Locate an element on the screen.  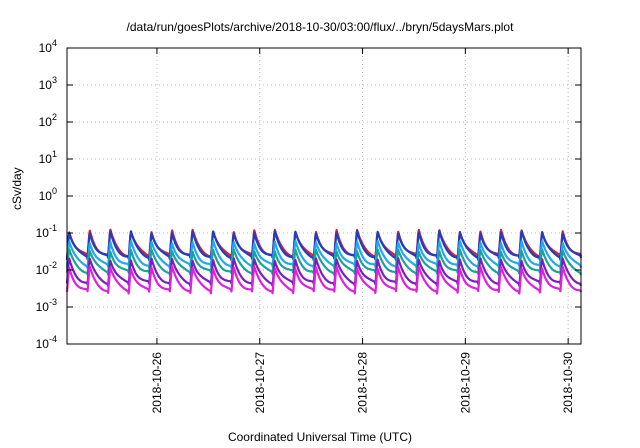
y-tick-label: 10⁻¹ is located at coordinates (46, 231).